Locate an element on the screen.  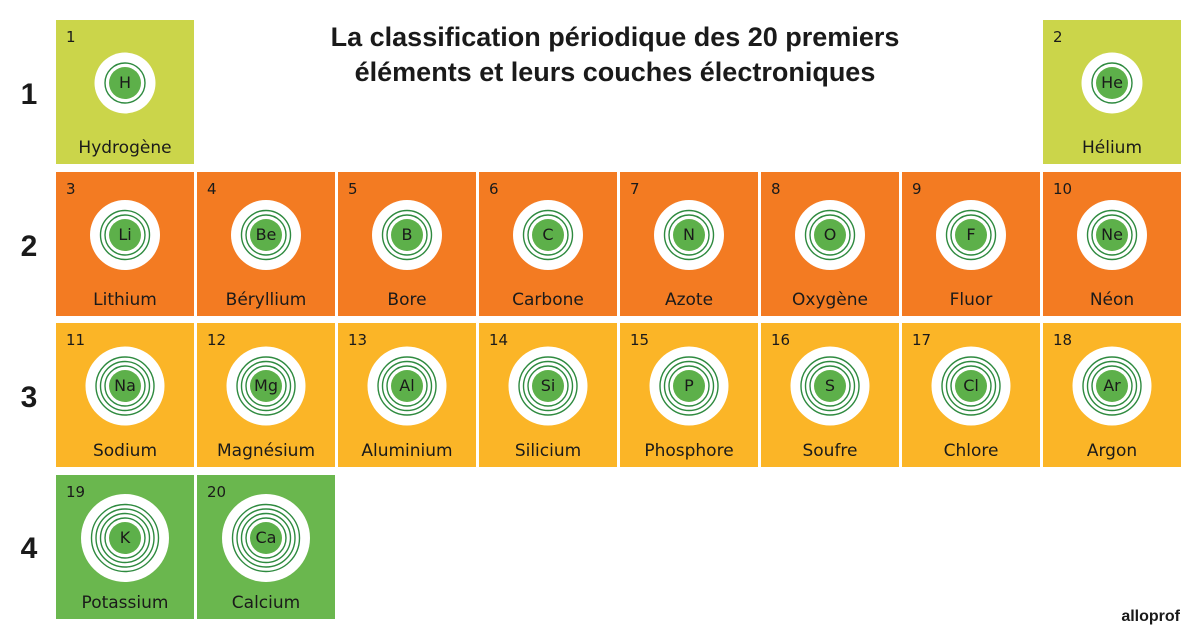
element-name: Argon is located at coordinates (1112, 451).